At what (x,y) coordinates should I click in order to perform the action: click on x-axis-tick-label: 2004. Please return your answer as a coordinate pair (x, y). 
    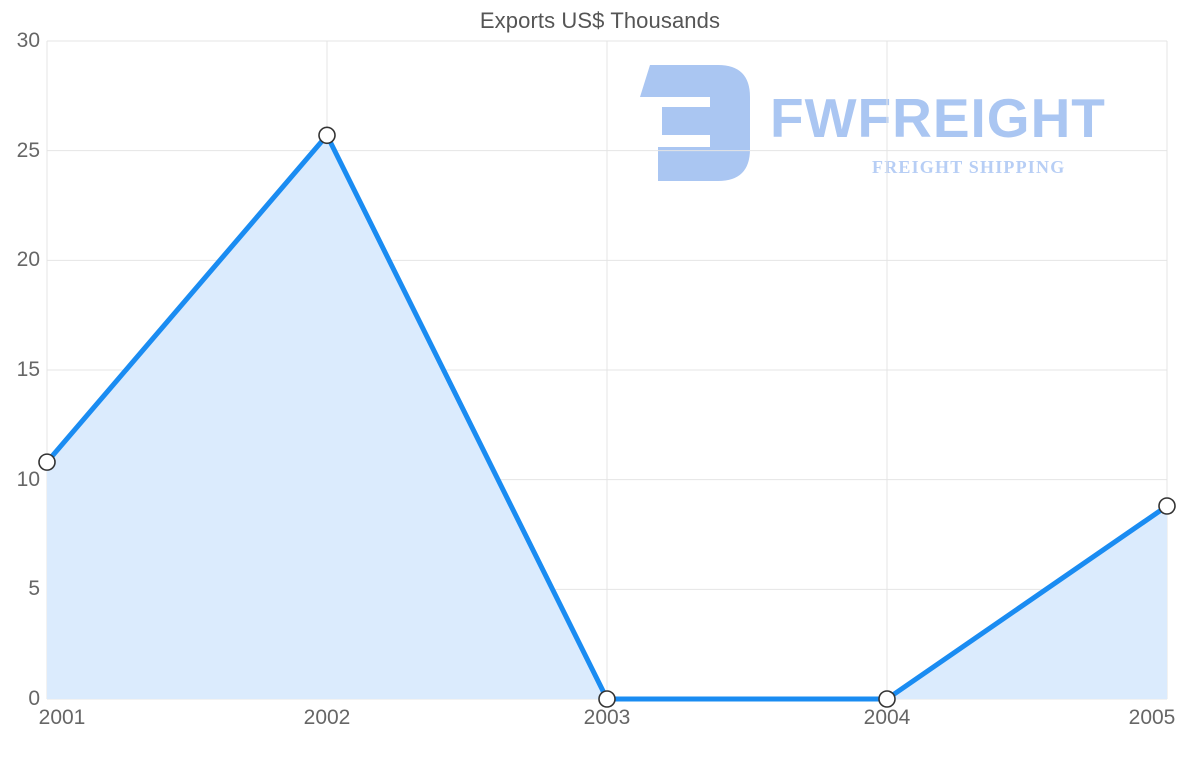
    Looking at the image, I should click on (887, 717).